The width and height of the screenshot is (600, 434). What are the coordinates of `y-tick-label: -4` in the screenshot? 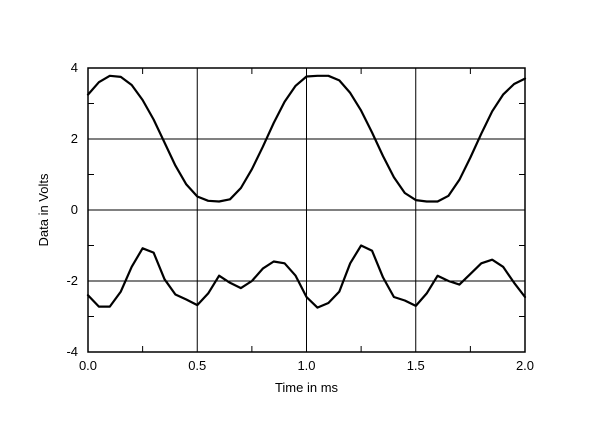 It's located at (72, 351).